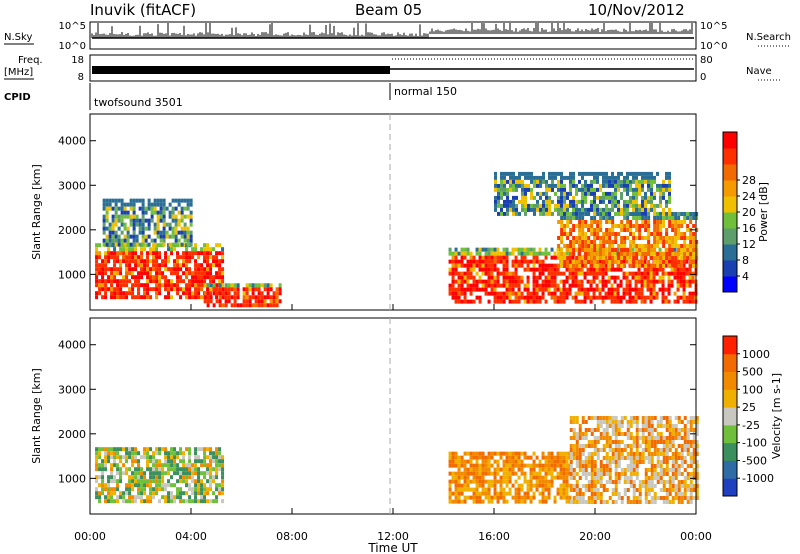  I want to click on colorbar-segment, so click(730, 252).